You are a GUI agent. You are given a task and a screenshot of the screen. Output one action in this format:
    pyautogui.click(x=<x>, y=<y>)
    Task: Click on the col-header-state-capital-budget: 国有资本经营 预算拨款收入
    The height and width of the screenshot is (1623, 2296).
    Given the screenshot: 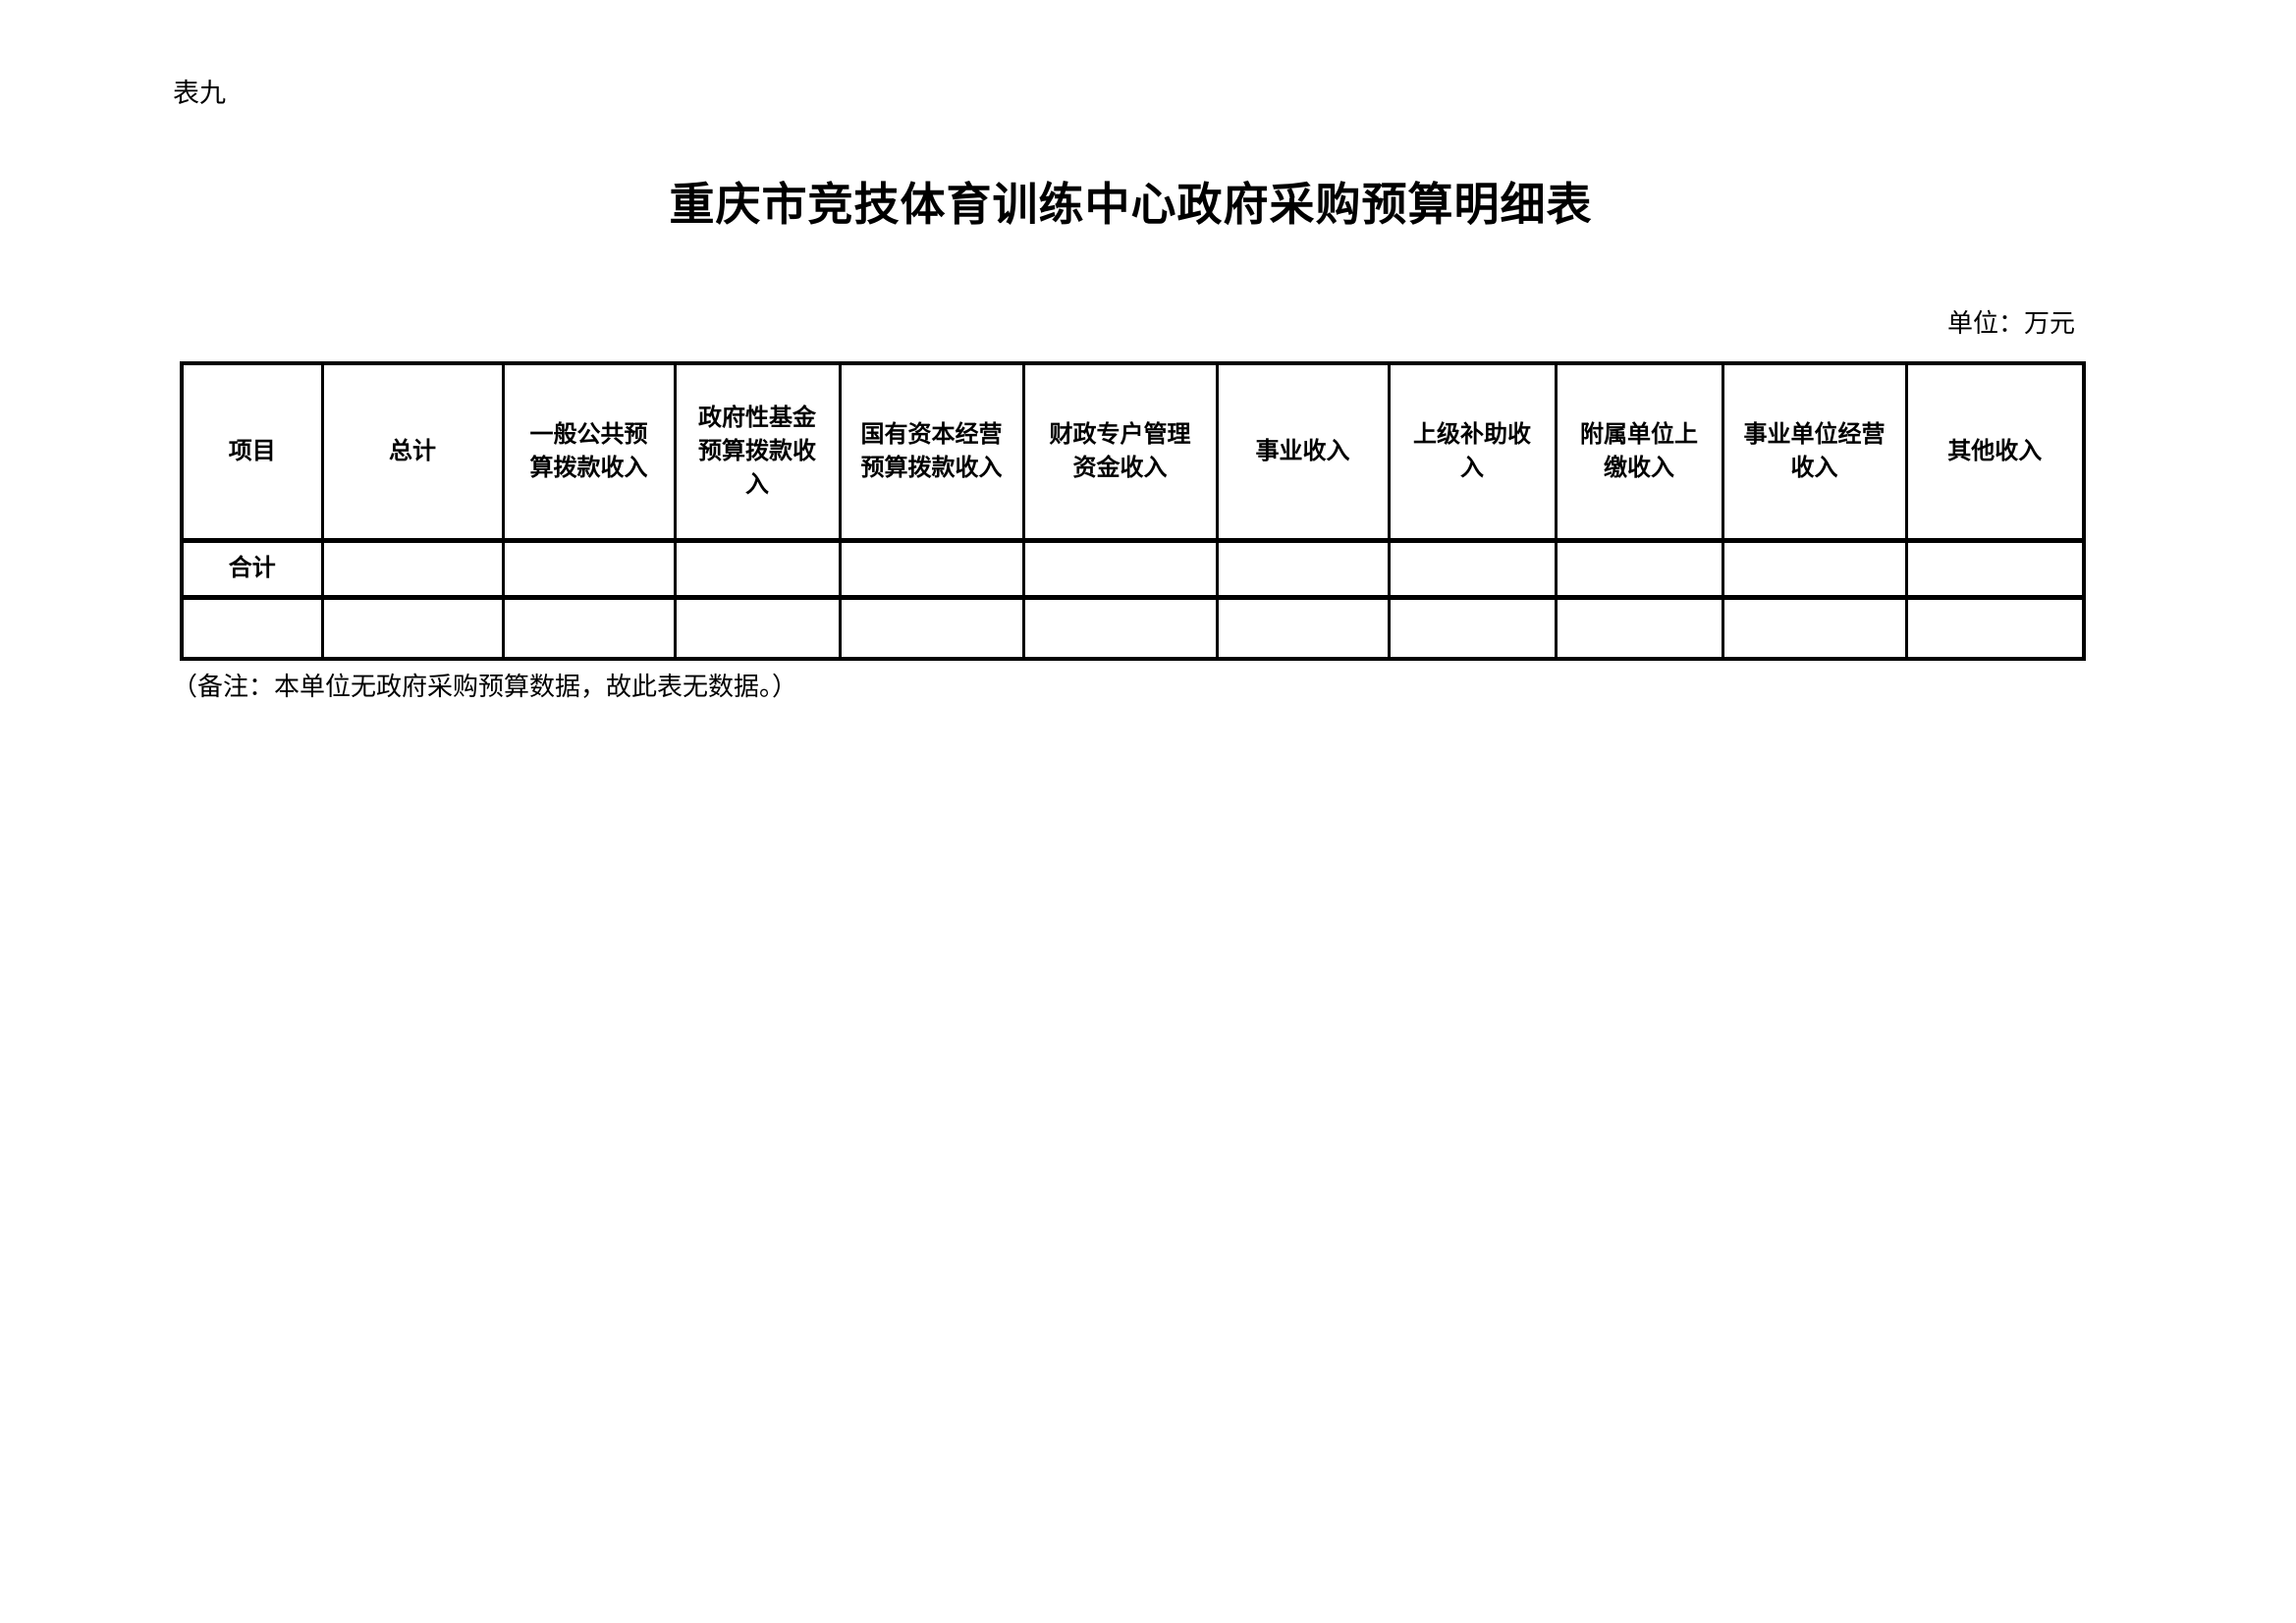 What is the action you would take?
    pyautogui.click(x=931, y=452)
    